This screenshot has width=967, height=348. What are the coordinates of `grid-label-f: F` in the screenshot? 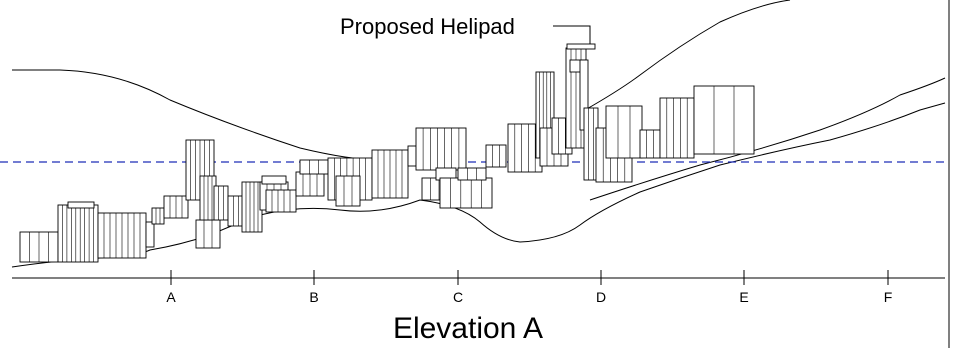 It's located at (888, 297).